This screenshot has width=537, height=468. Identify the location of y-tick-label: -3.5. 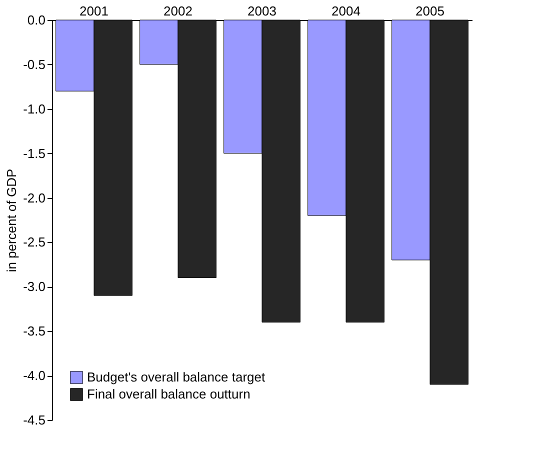
(34, 331).